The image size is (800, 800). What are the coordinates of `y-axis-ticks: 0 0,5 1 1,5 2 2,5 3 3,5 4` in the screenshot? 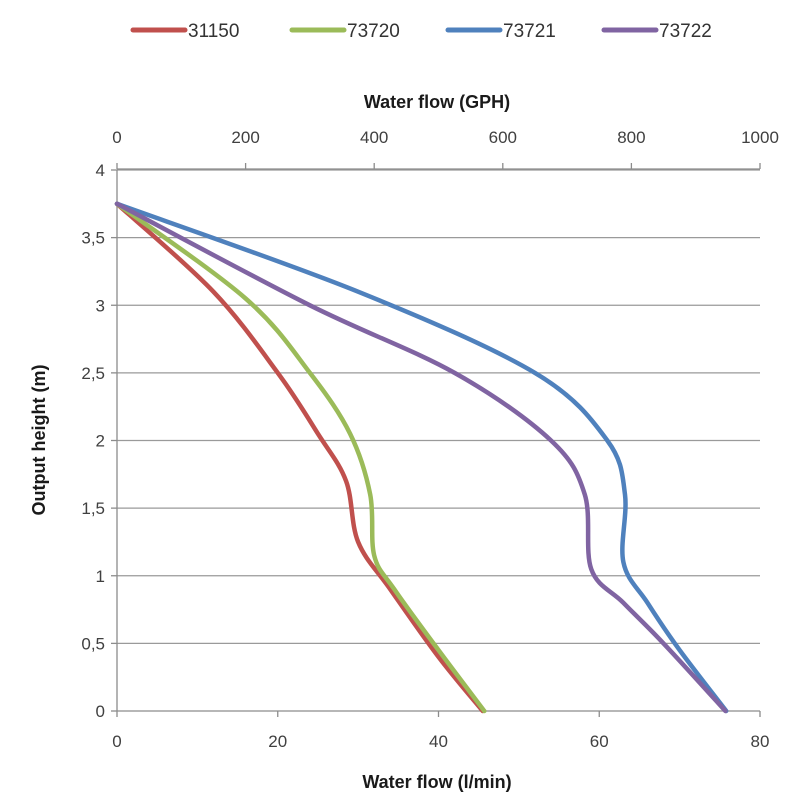 It's located at (99, 441).